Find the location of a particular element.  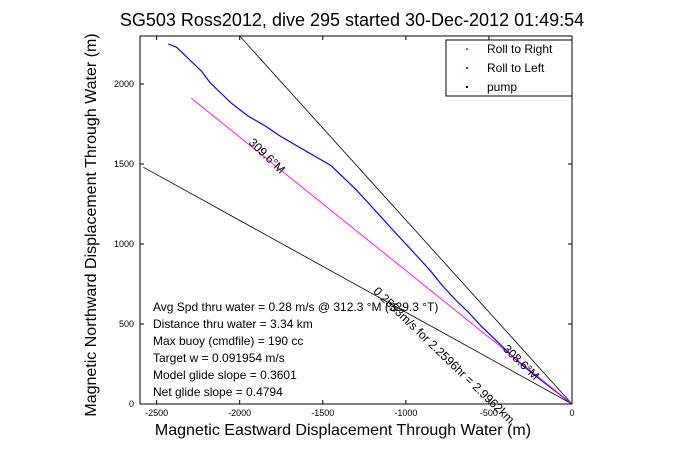

y-tick-label: 1500 is located at coordinates (124, 164).